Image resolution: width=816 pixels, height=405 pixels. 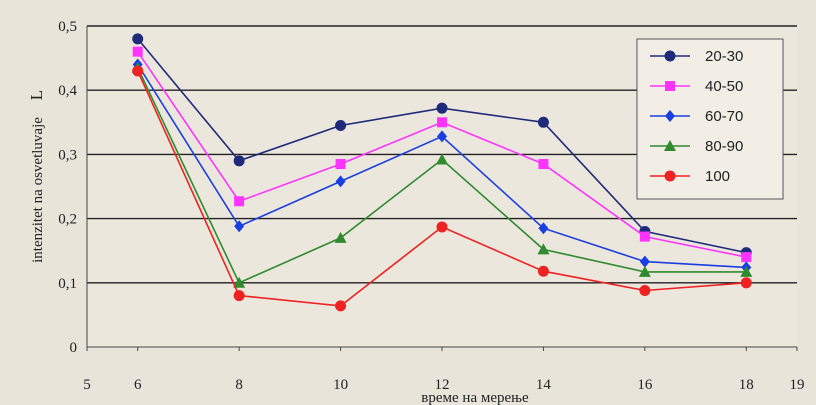 I want to click on legend-label: 80-90, so click(x=724, y=146).